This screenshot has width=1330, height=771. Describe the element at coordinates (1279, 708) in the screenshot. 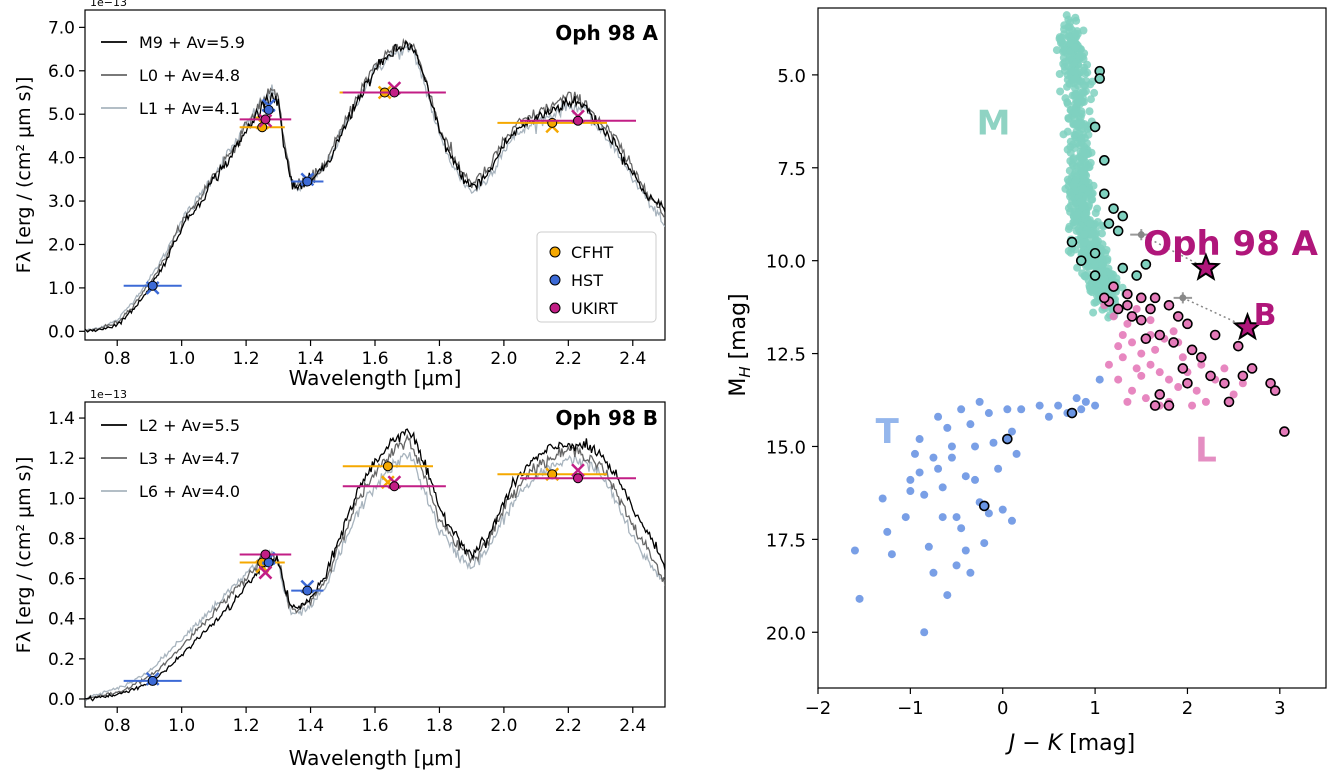

I see `x-tick-label: 3` at that location.